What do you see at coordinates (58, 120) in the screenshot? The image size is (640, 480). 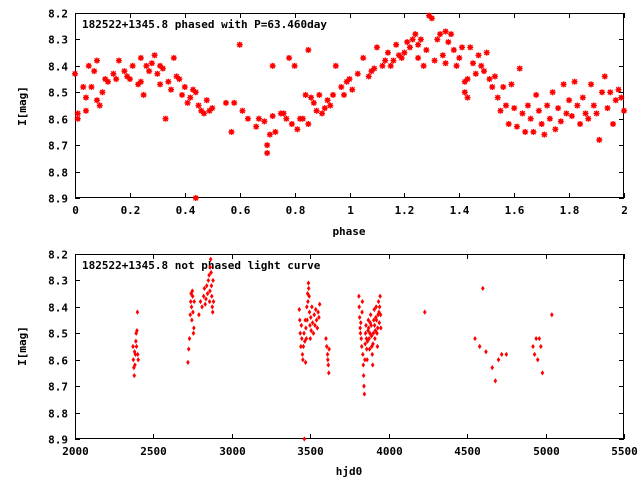 I see `phased-y-tick-label: 8.6` at bounding box center [58, 120].